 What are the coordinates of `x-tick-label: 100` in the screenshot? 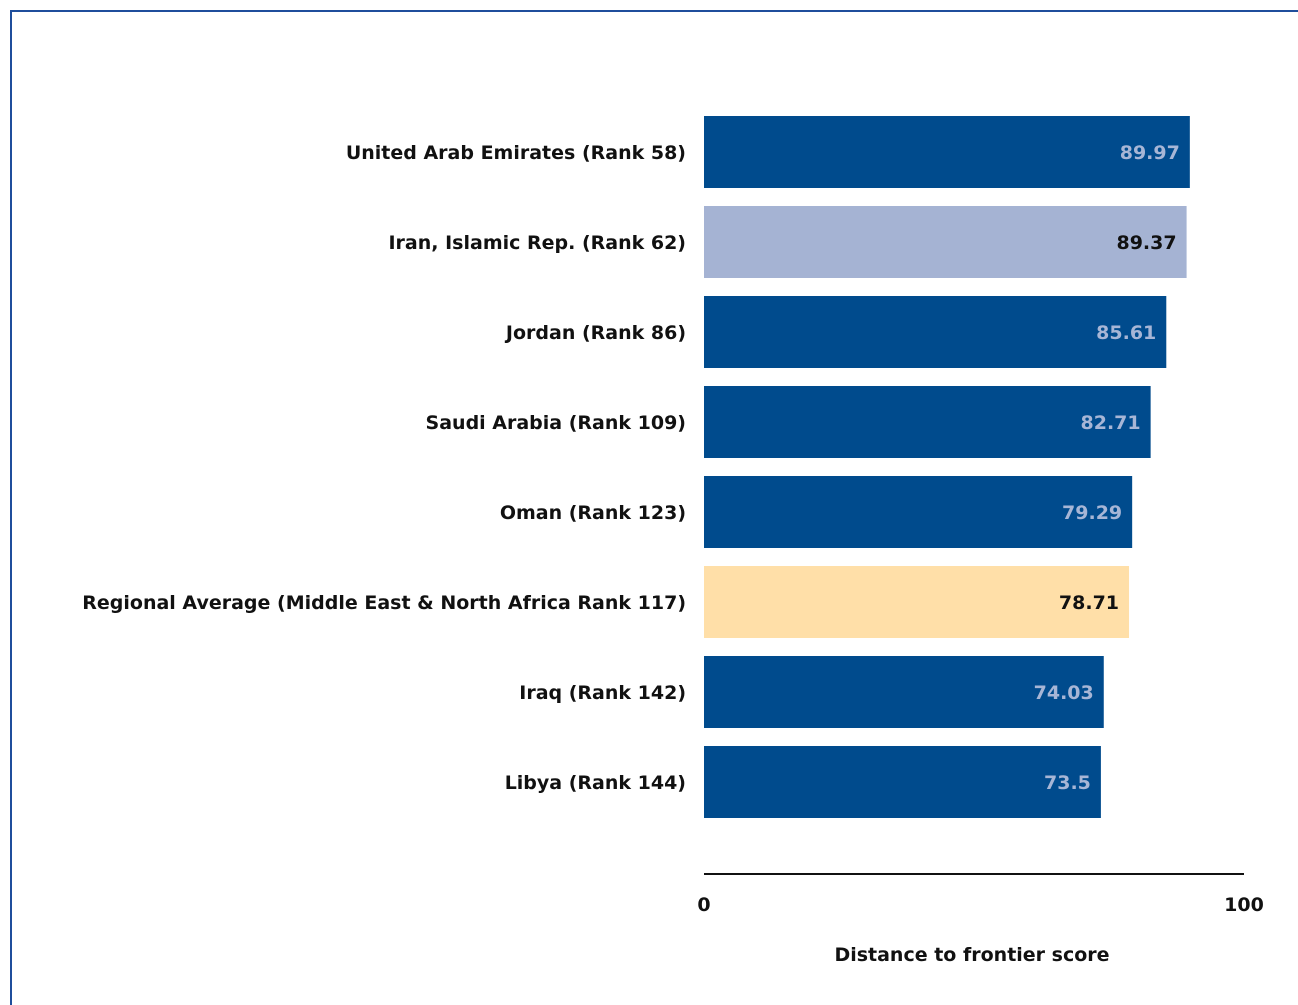 It's located at (1244, 905).